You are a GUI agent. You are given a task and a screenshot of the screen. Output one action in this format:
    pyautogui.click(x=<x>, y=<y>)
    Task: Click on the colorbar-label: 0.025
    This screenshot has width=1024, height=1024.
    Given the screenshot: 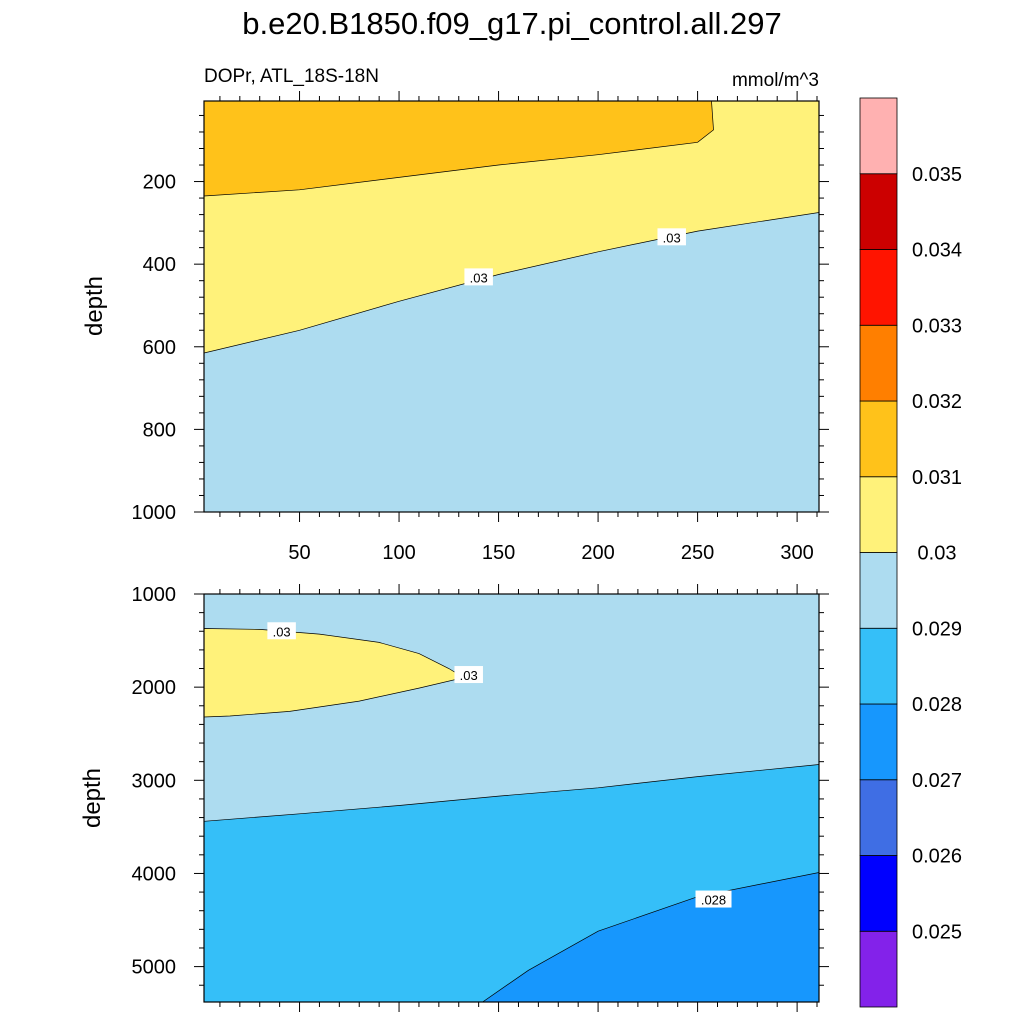 What is the action you would take?
    pyautogui.click(x=937, y=932)
    